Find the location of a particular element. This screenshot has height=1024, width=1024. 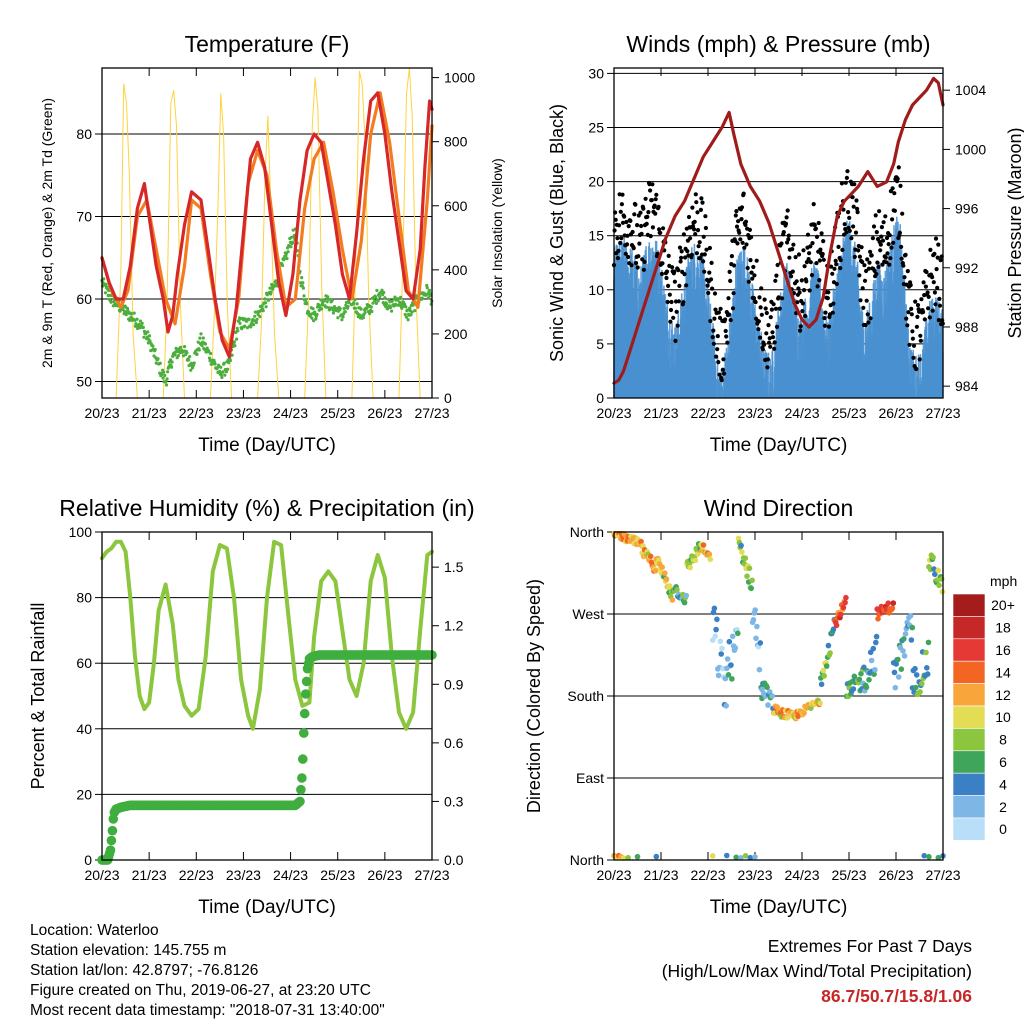

wind-direction-xtick-label: 27/23 is located at coordinates (942, 875).